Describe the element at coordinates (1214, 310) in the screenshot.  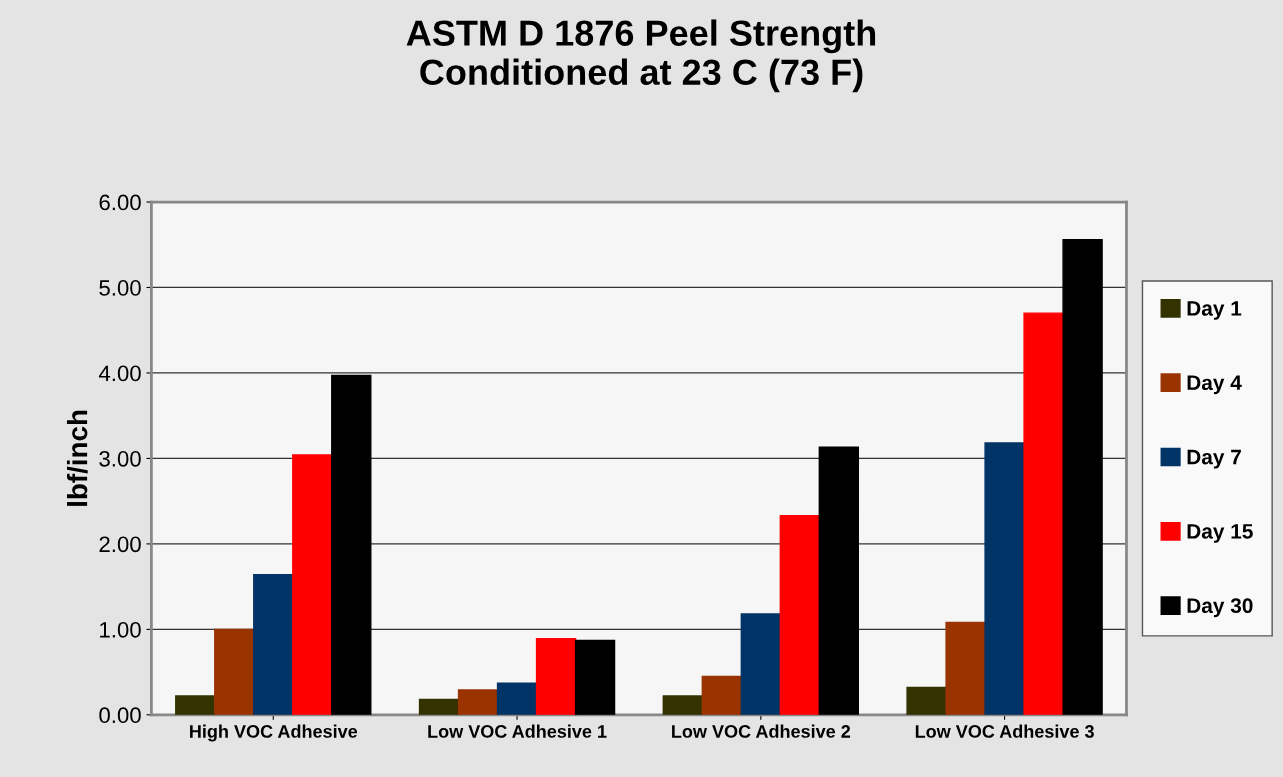
I see `legend-label: Day 1` at that location.